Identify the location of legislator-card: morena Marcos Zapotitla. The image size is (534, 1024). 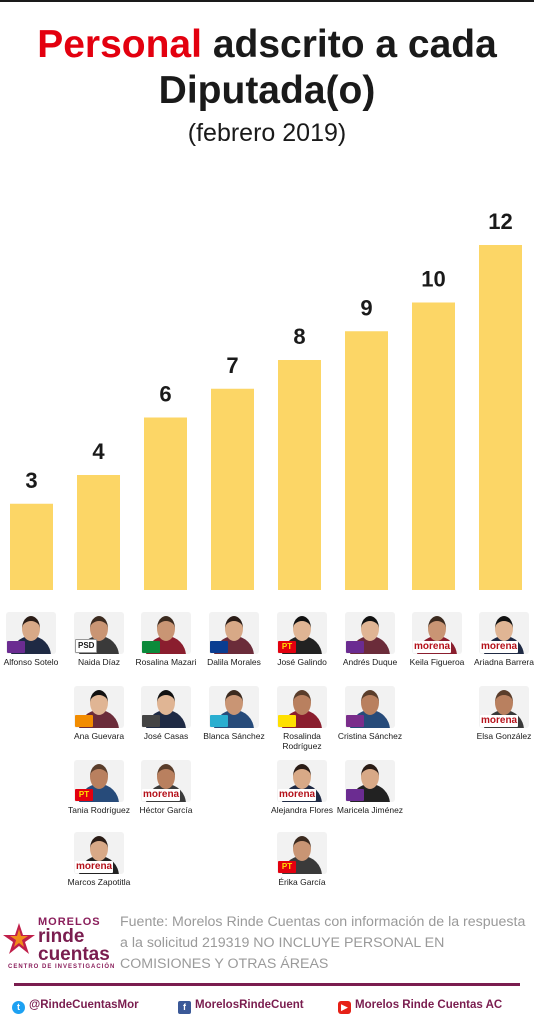
(99, 859).